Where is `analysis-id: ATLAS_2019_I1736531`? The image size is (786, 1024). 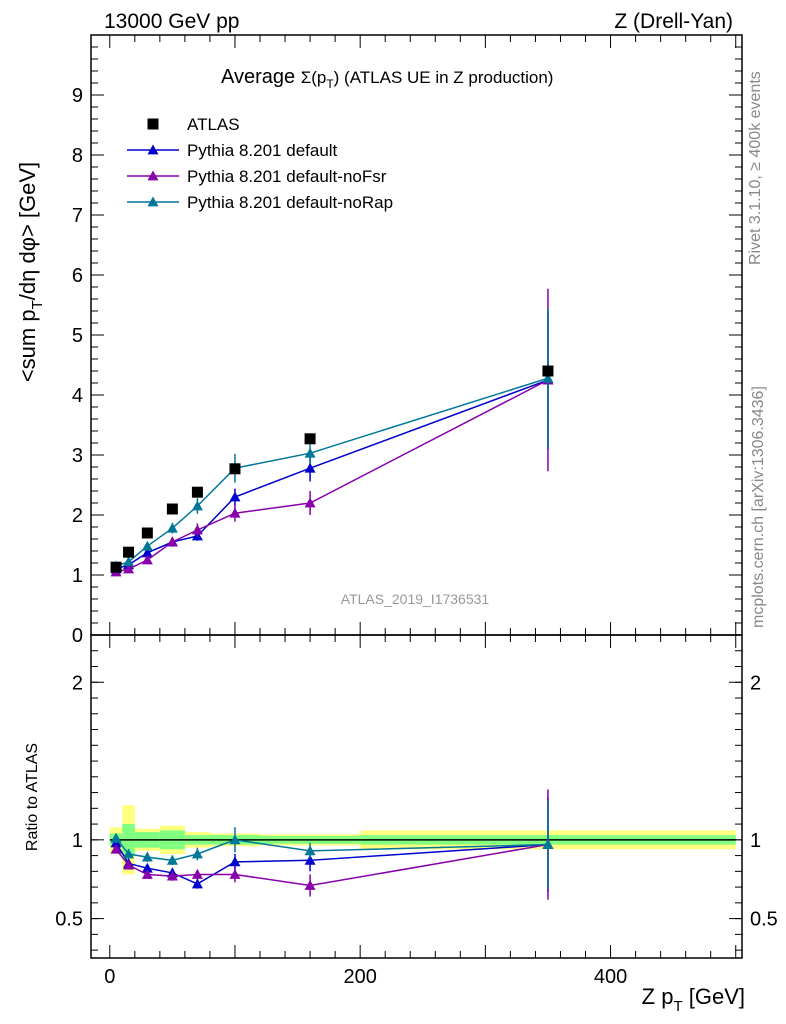
analysis-id: ATLAS_2019_I1736531 is located at coordinates (415, 599).